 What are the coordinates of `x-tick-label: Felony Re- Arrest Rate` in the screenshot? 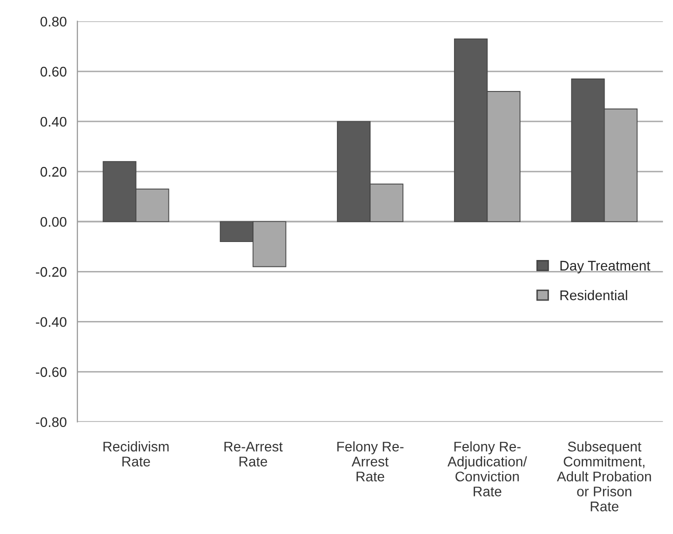 It's located at (370, 461).